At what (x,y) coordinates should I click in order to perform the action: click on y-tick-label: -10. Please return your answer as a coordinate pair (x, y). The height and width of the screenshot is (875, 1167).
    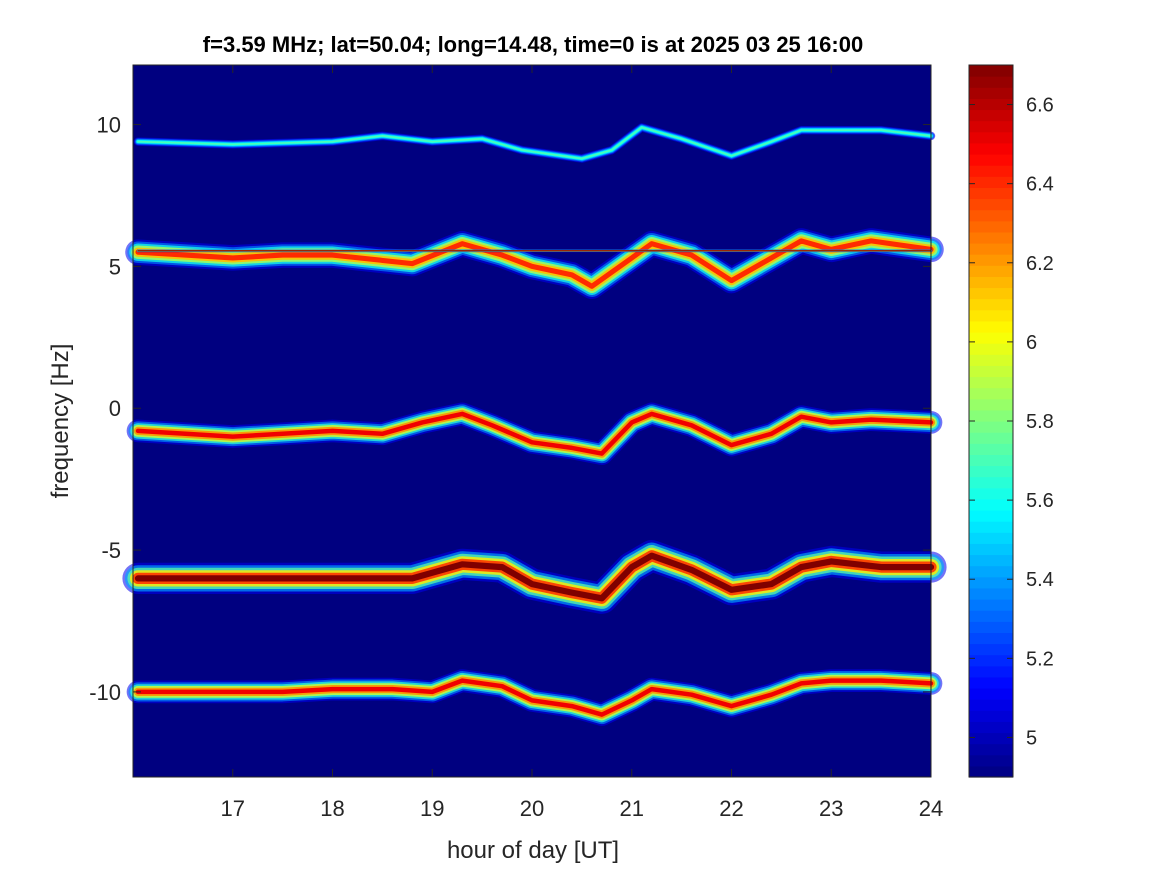
    Looking at the image, I should click on (105, 692).